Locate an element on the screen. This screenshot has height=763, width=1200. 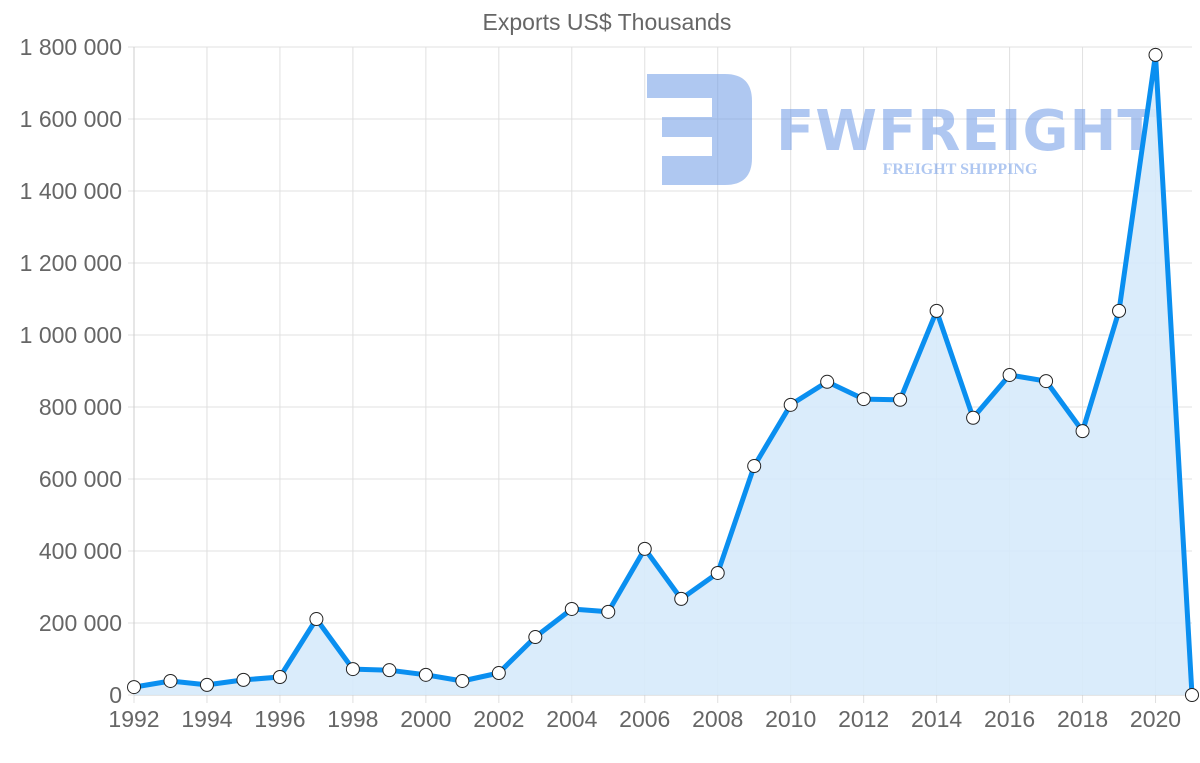
y-tick-label: 0 is located at coordinates (115, 695).